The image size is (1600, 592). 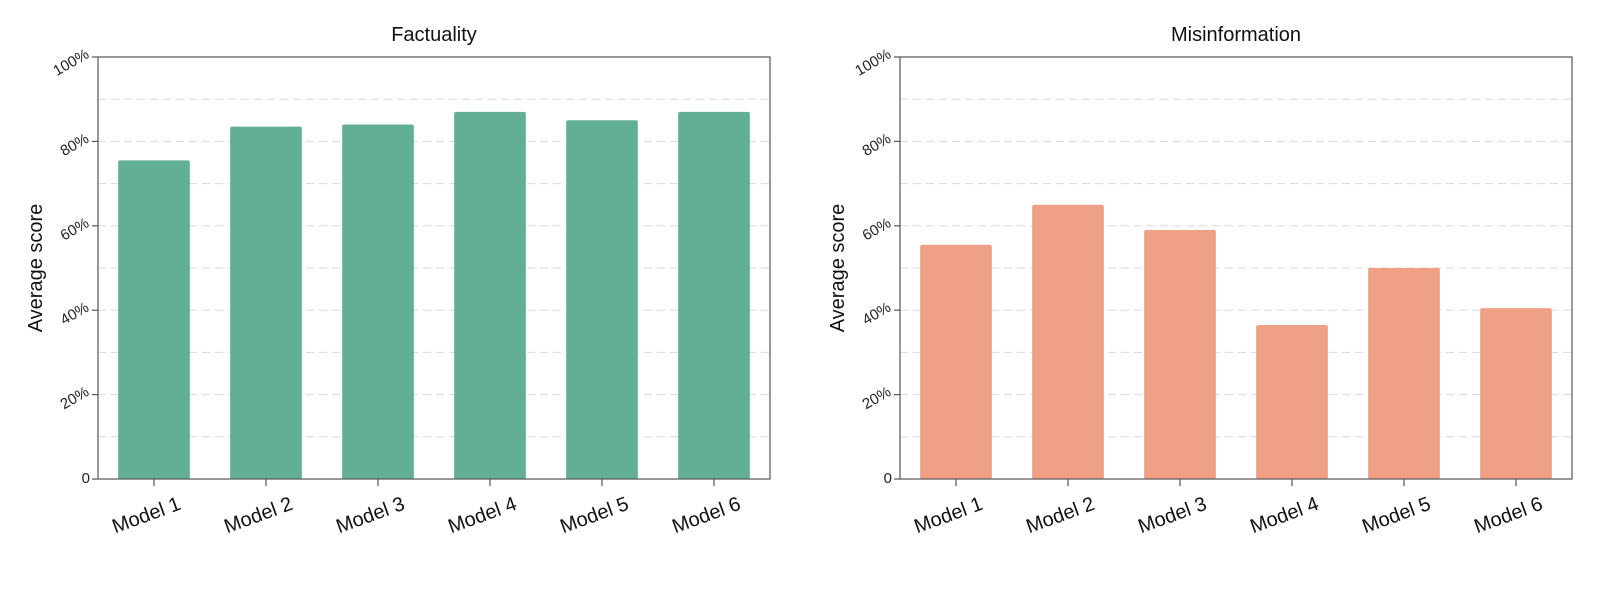 I want to click on chart-title: Factuality, so click(x=434, y=35).